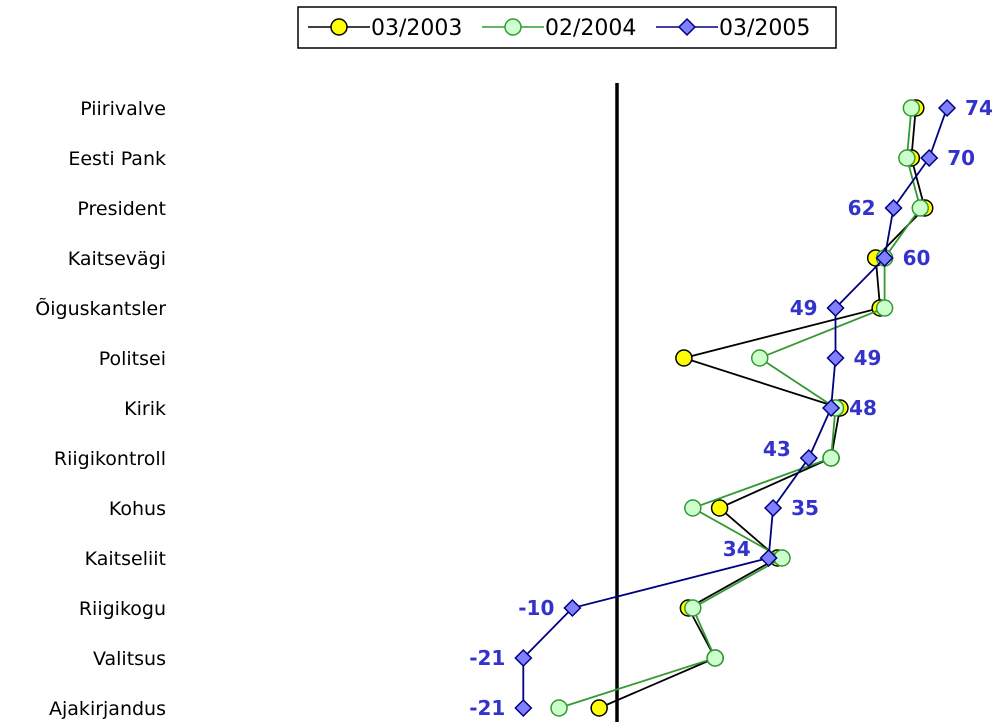  Describe the element at coordinates (764, 28) in the screenshot. I see `legend-label-3: 03/2005` at that location.